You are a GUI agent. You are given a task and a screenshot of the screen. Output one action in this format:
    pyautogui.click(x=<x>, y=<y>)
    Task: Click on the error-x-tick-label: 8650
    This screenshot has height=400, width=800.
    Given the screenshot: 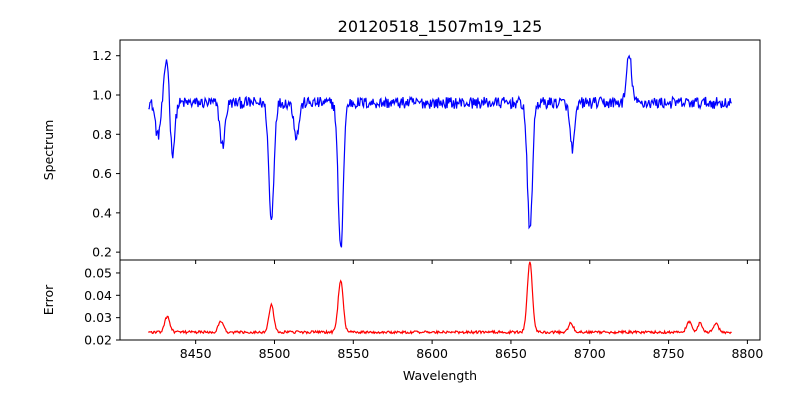 What is the action you would take?
    pyautogui.click(x=511, y=353)
    